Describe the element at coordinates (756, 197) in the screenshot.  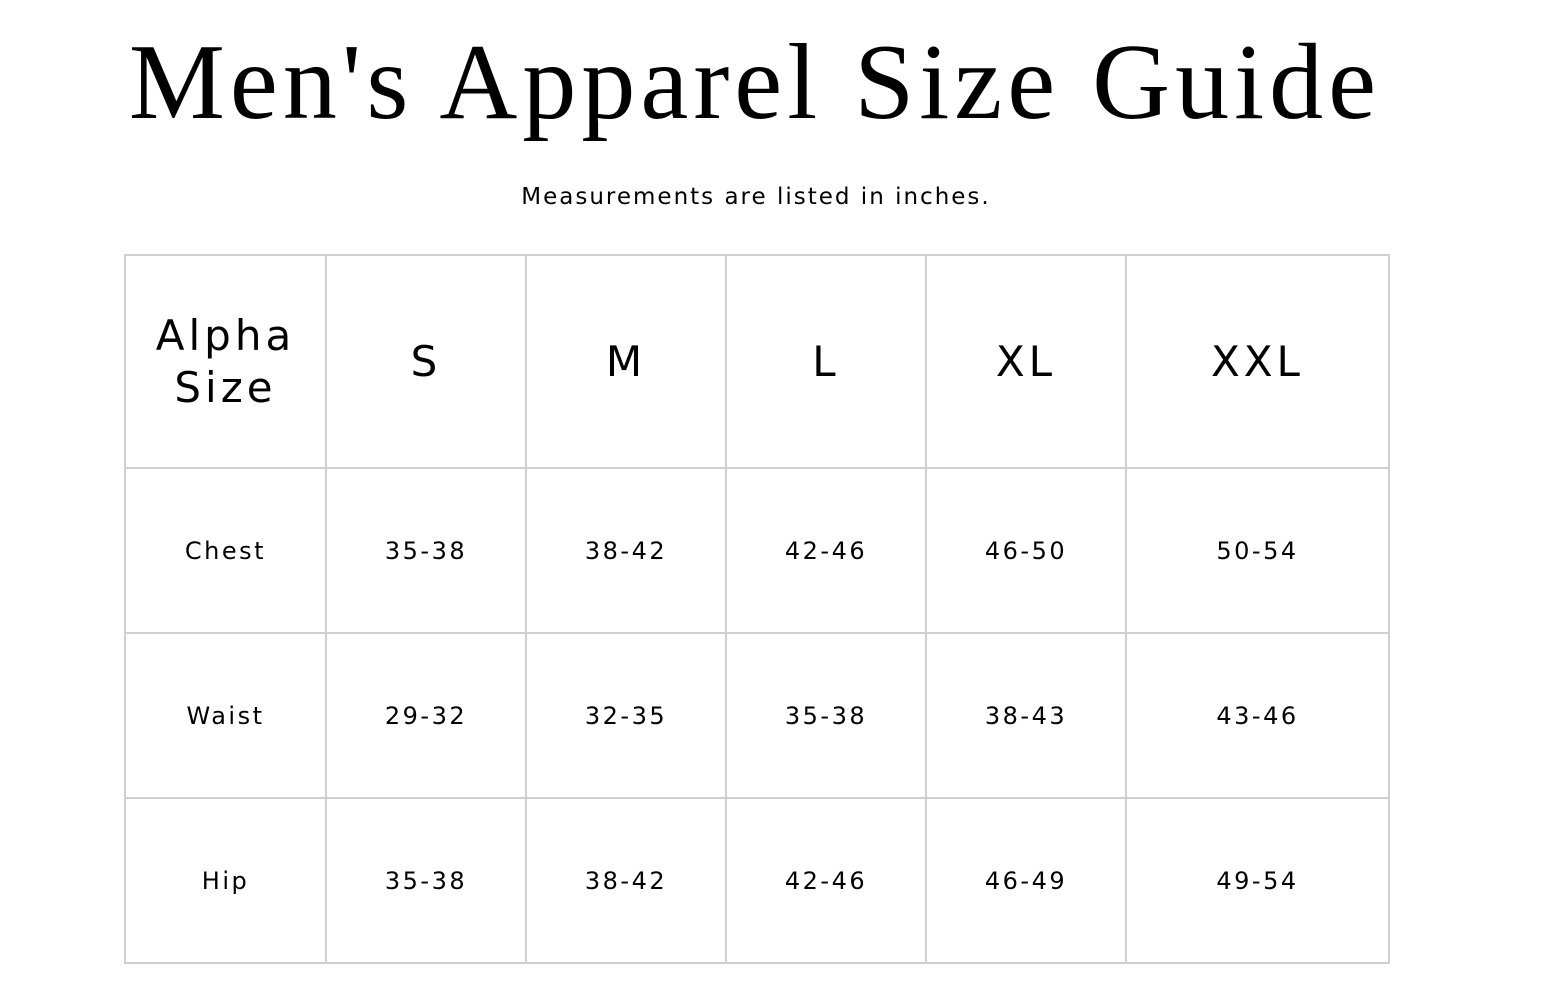
I see `subtitle: Measurements are listed in inches.` at that location.